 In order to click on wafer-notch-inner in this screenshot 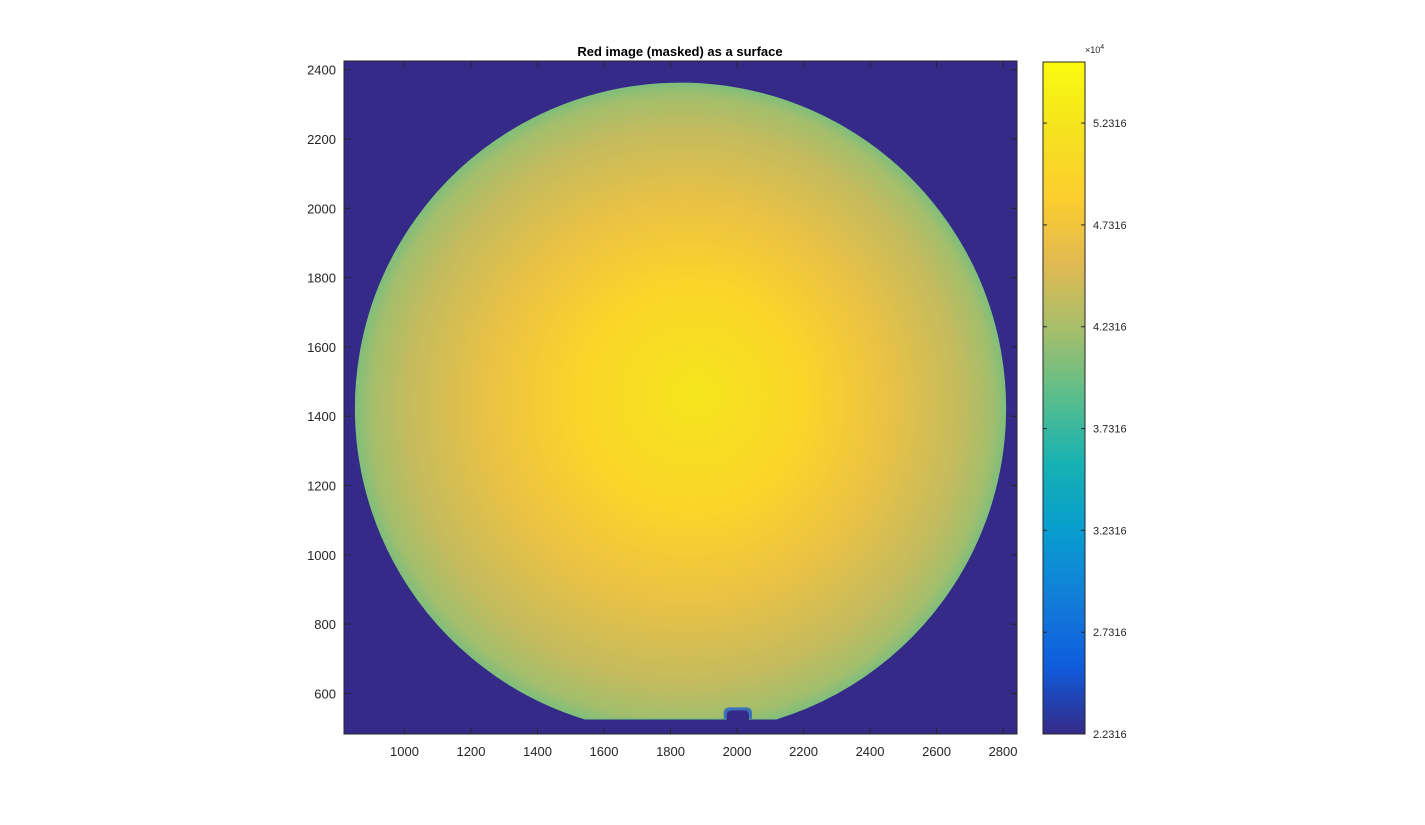, I will do `click(737, 715)`.